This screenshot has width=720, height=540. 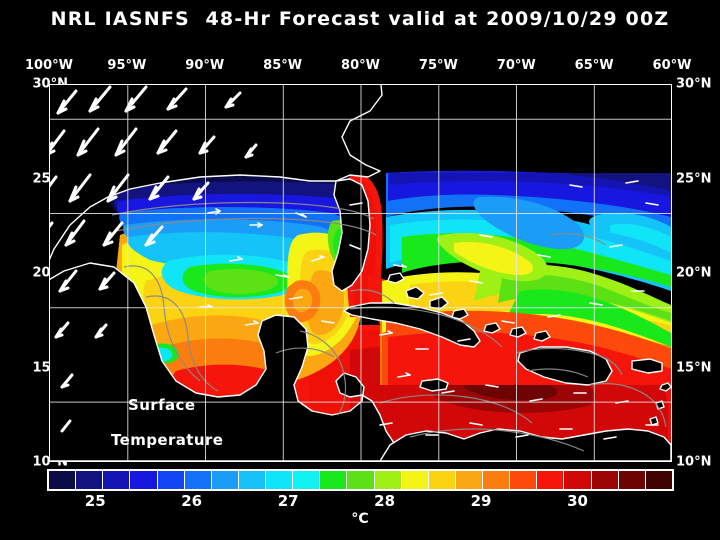 I want to click on colorbar-tick-label: 28, so click(x=385, y=501).